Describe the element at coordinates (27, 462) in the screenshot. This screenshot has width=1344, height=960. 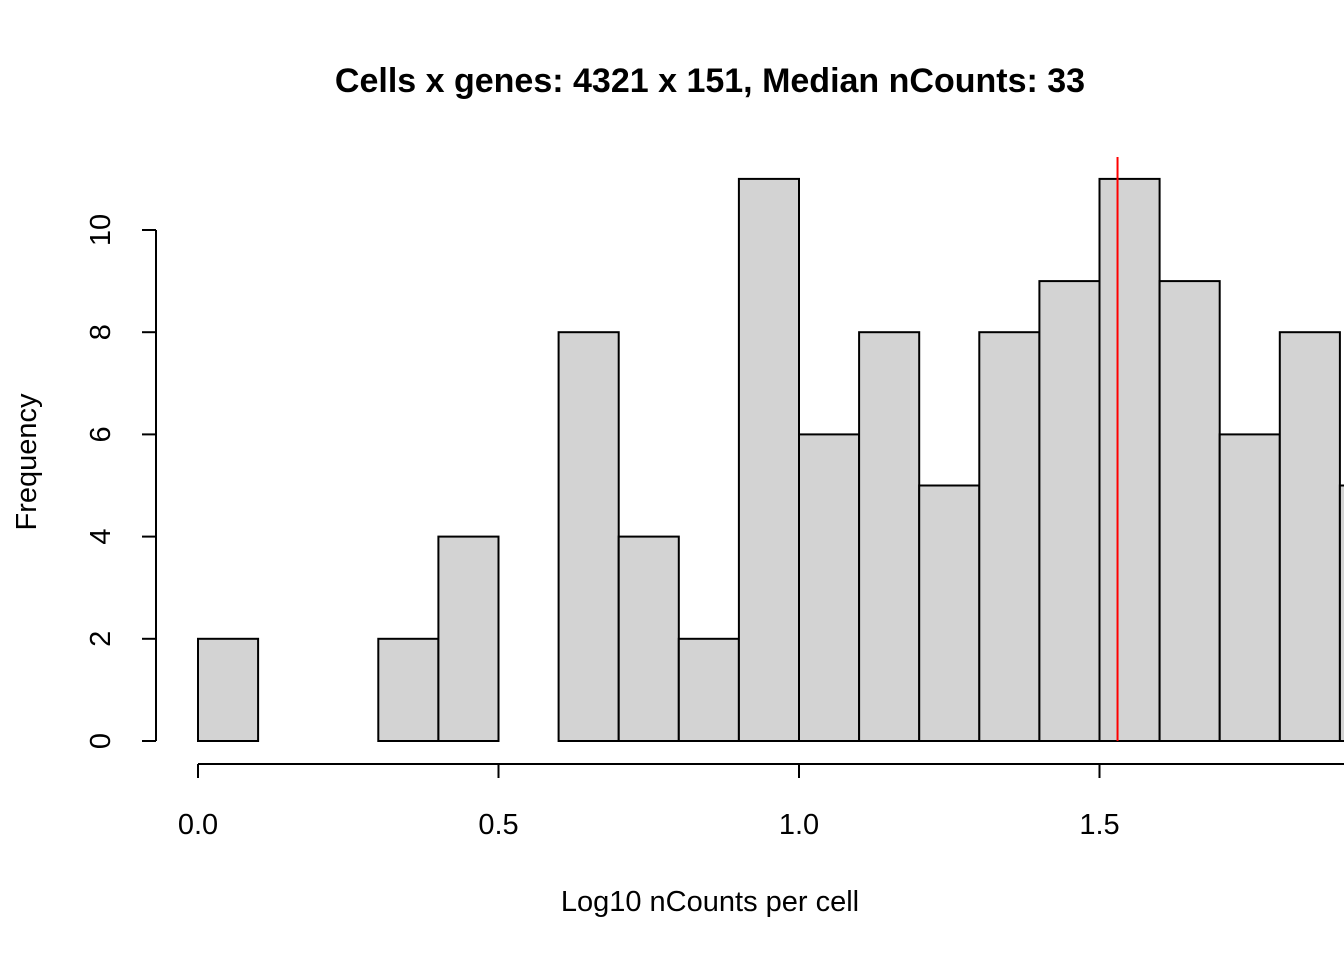
I see `y-axis-label: Frequency` at that location.